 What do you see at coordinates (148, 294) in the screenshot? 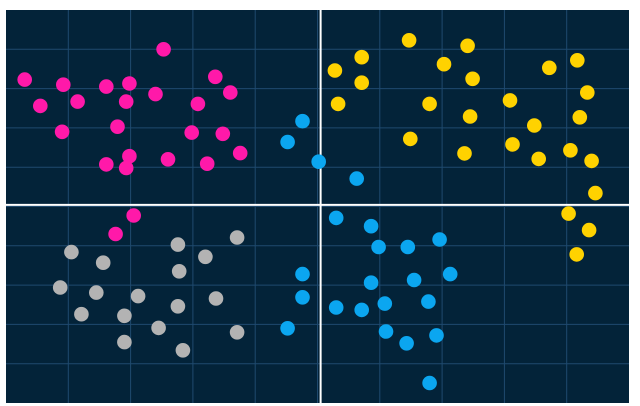
I see `series-gray` at bounding box center [148, 294].